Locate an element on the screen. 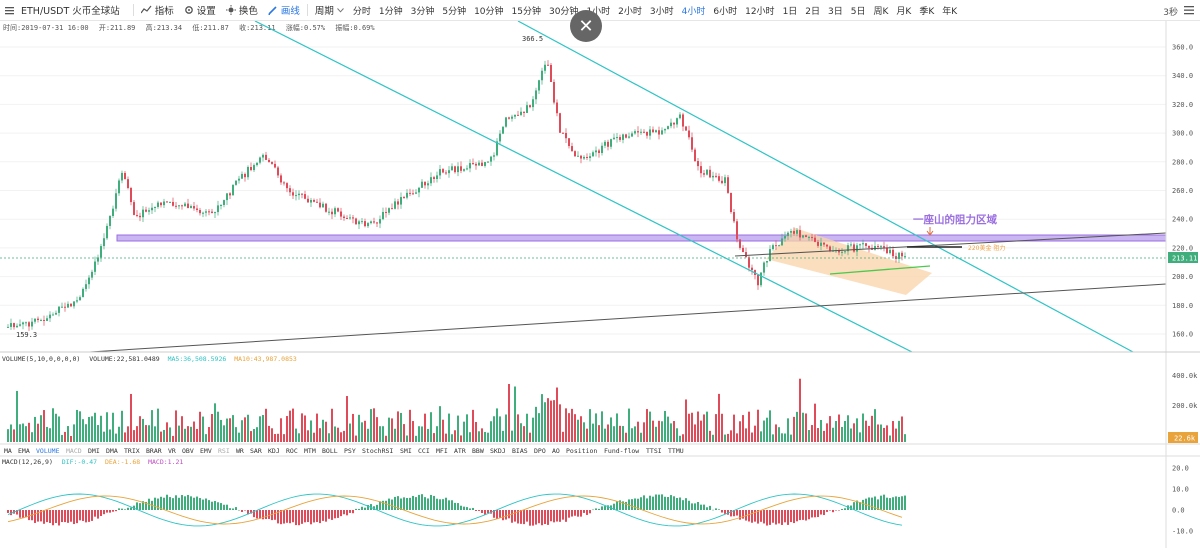 The image size is (1200, 548). settings-button: 设置 is located at coordinates (200, 10).